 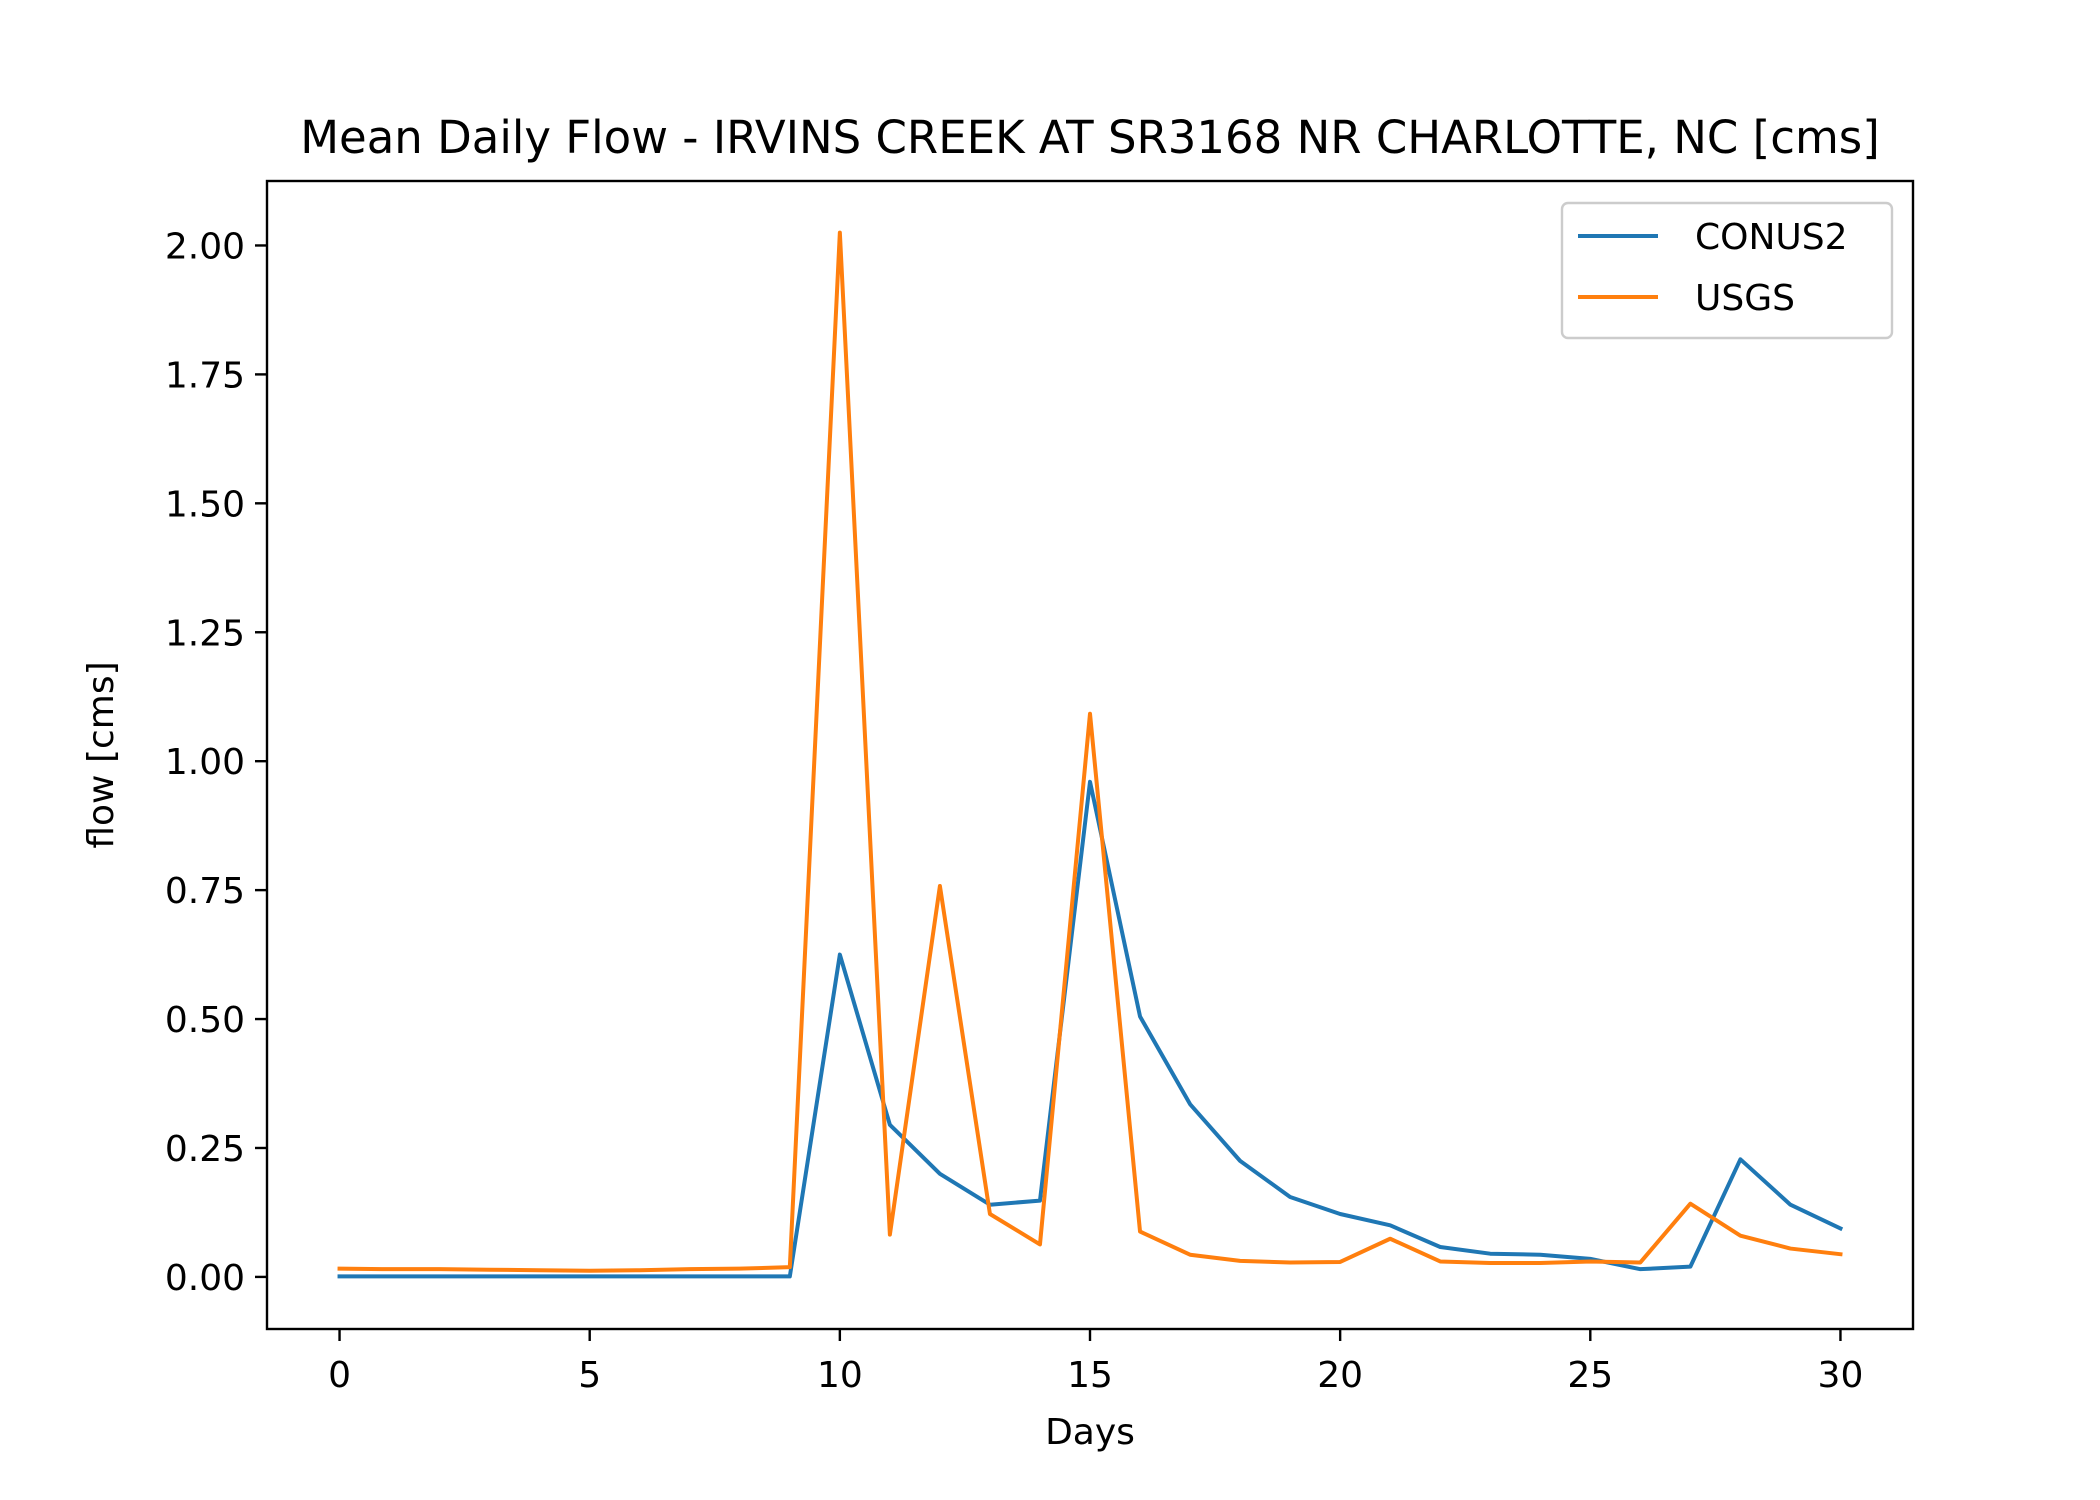 What do you see at coordinates (1090, 1375) in the screenshot?
I see `x-tick-label: 15` at bounding box center [1090, 1375].